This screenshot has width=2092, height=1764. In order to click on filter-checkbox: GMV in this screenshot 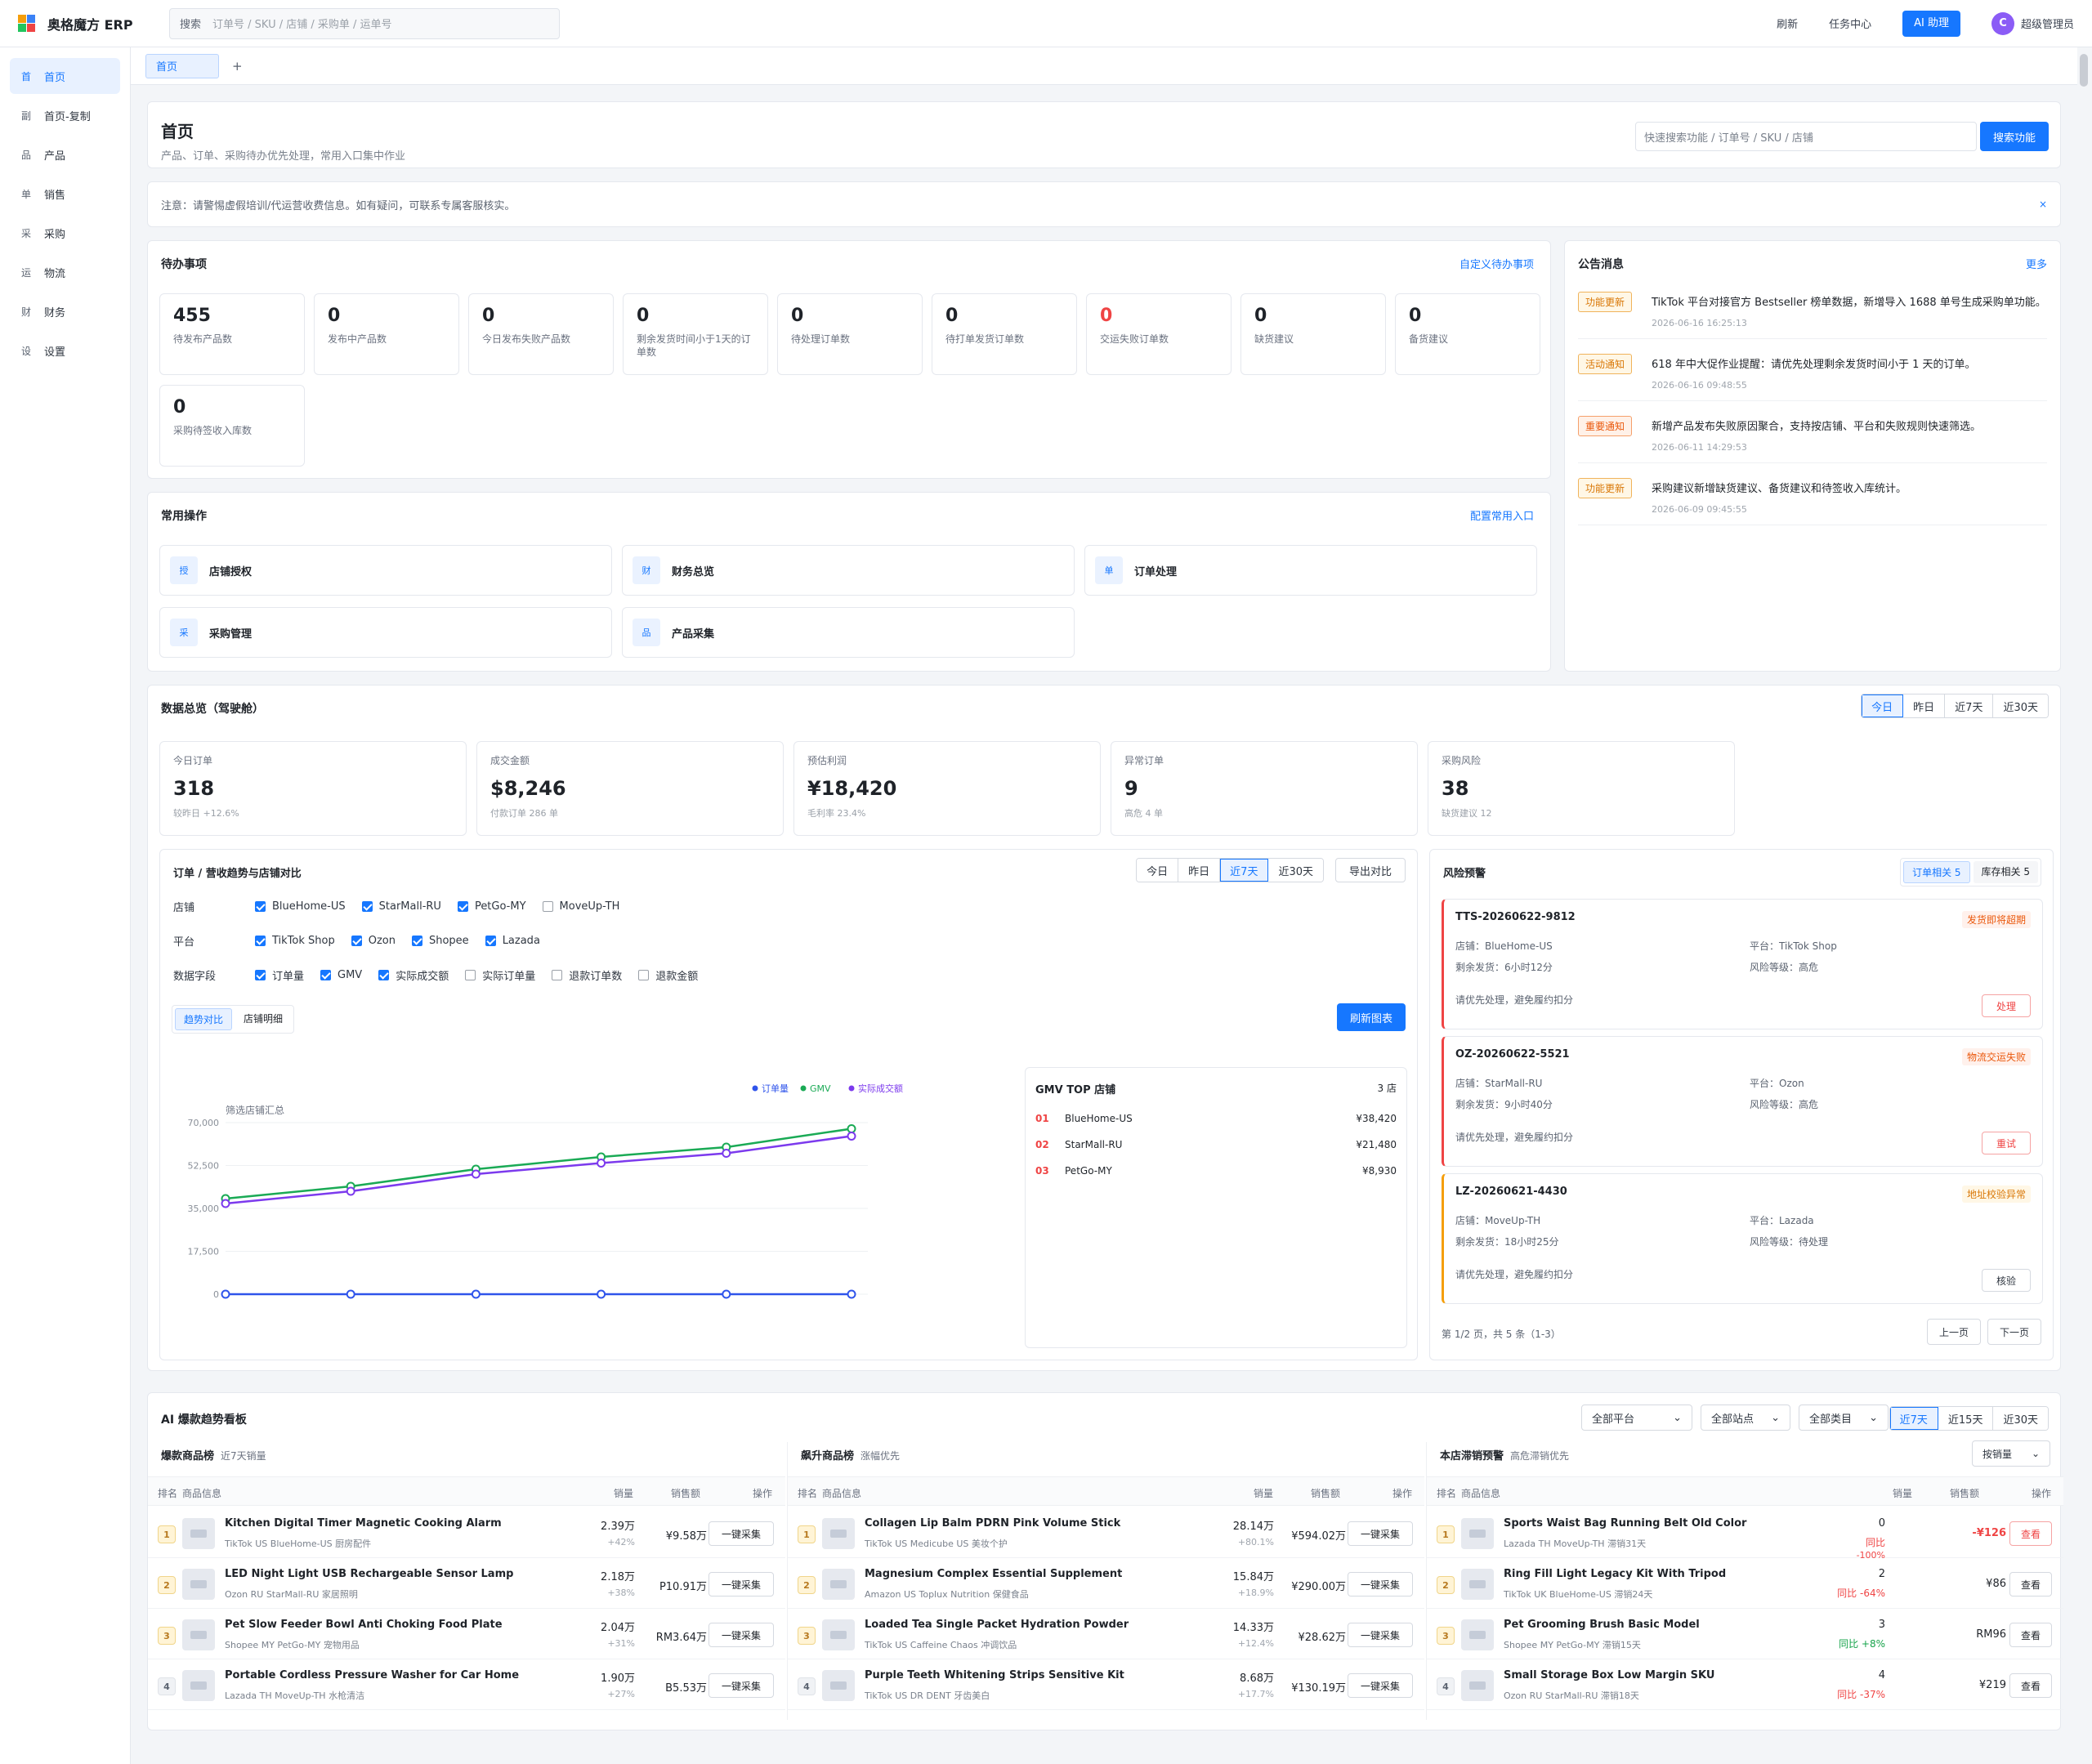, I will do `click(341, 975)`.